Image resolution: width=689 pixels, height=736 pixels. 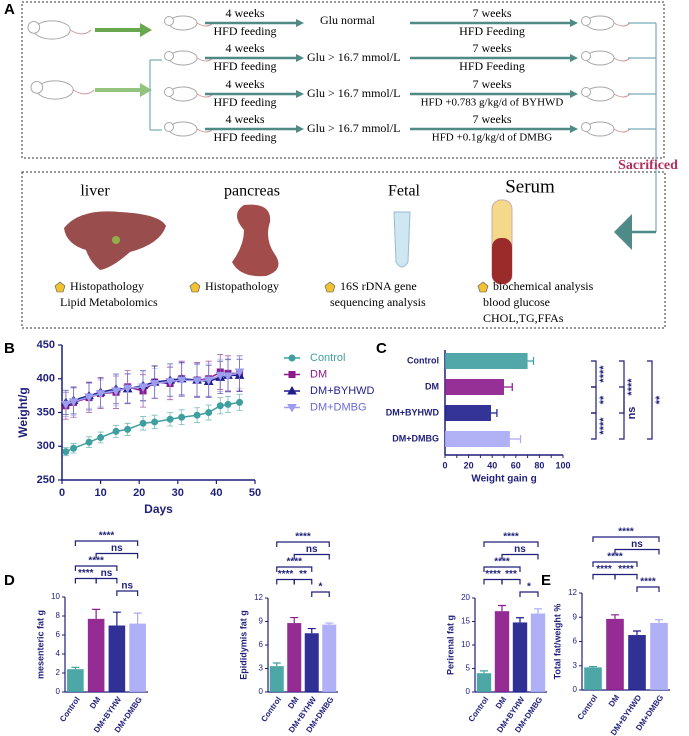 I want to click on x-tick-label: 20, so click(x=469, y=465).